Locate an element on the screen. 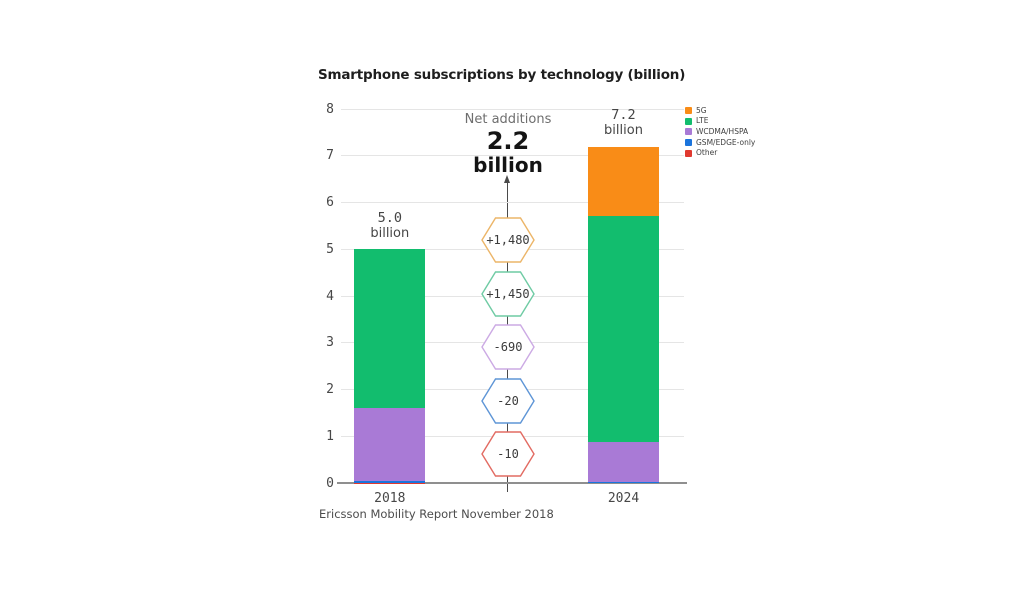 The image size is (1024, 597). bar-2018-segment-lte is located at coordinates (390, 329).